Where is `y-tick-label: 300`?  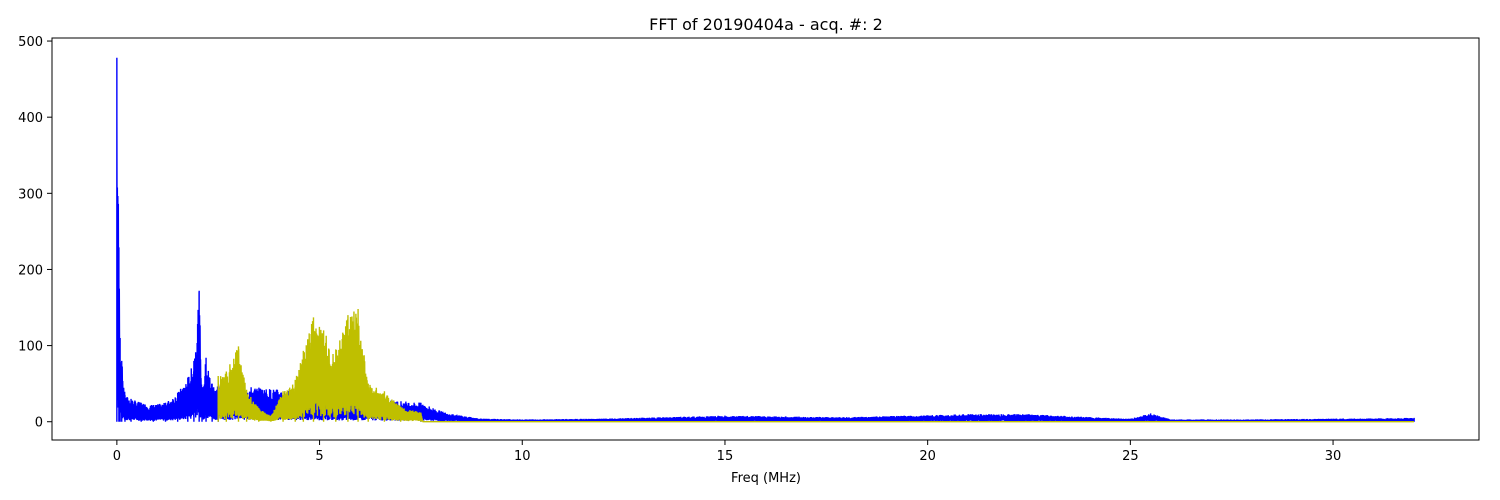 y-tick-label: 300 is located at coordinates (30, 194).